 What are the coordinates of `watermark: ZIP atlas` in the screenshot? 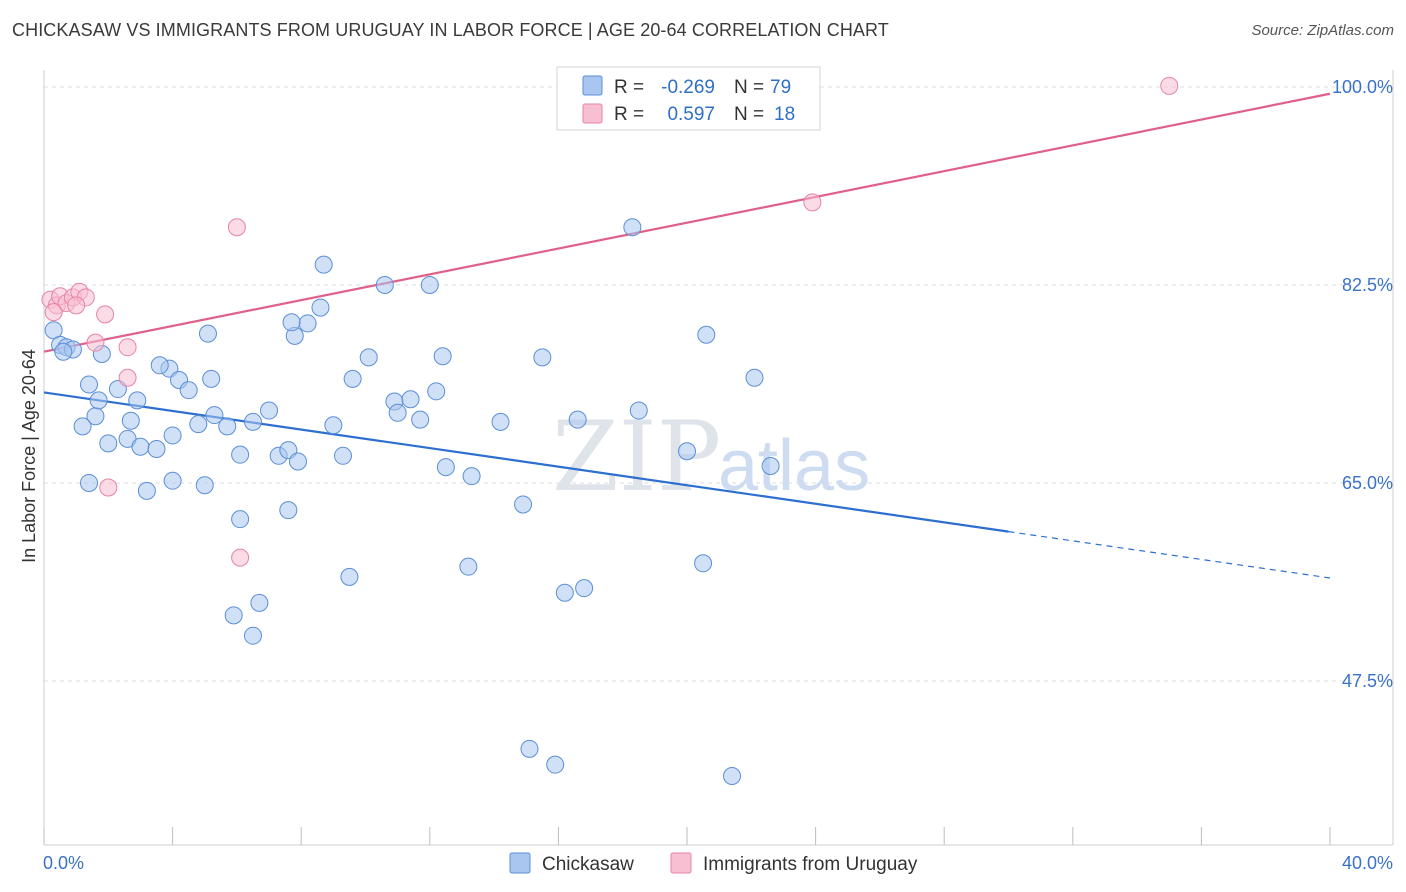 It's located at (711, 457).